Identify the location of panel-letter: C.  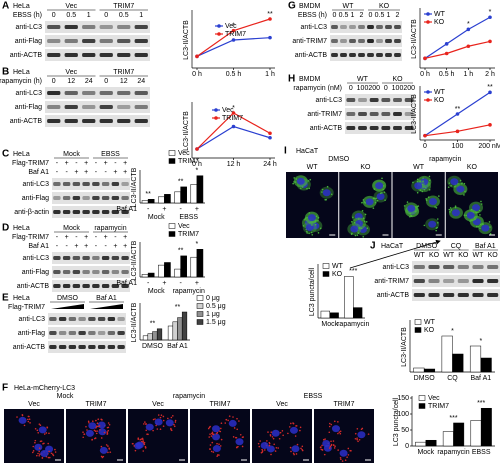
(5, 154).